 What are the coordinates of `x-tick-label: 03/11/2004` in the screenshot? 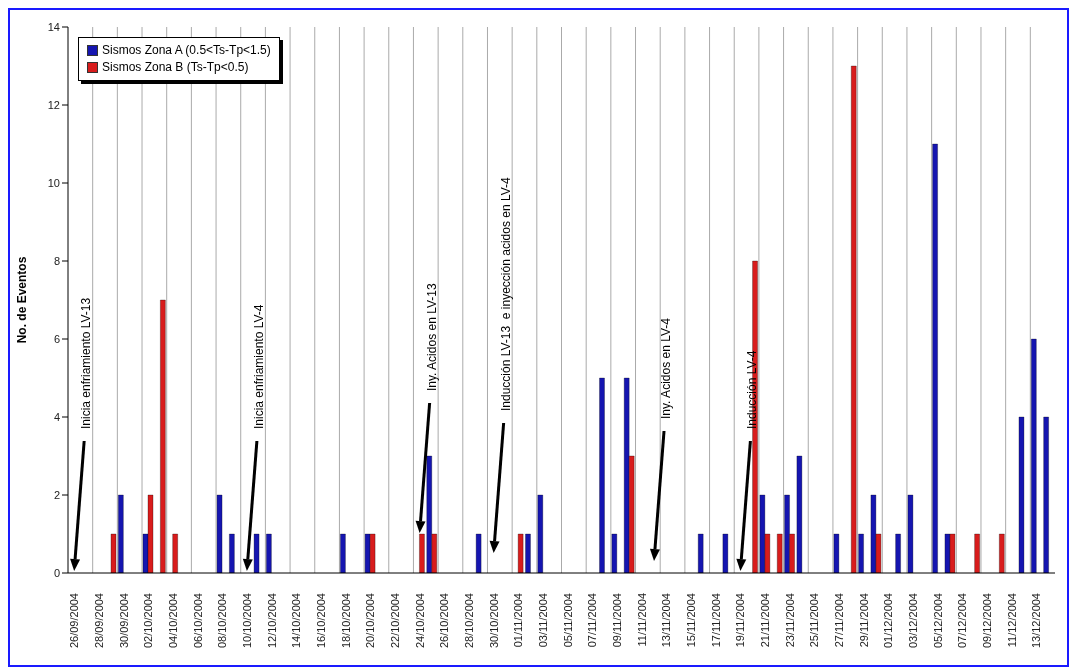 It's located at (542, 620).